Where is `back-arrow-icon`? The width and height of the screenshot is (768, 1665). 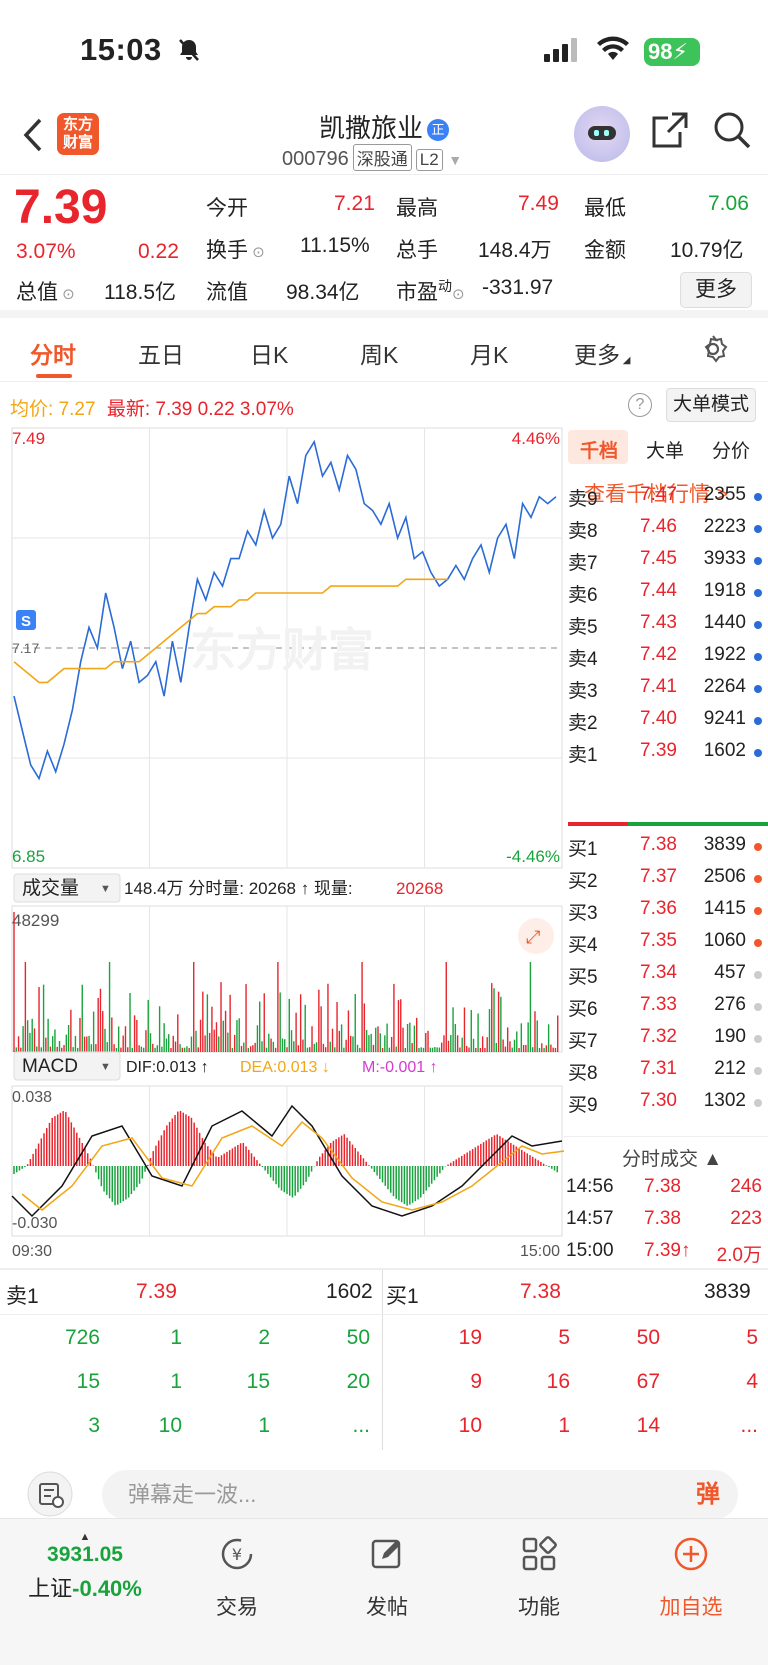 back-arrow-icon is located at coordinates (34, 135).